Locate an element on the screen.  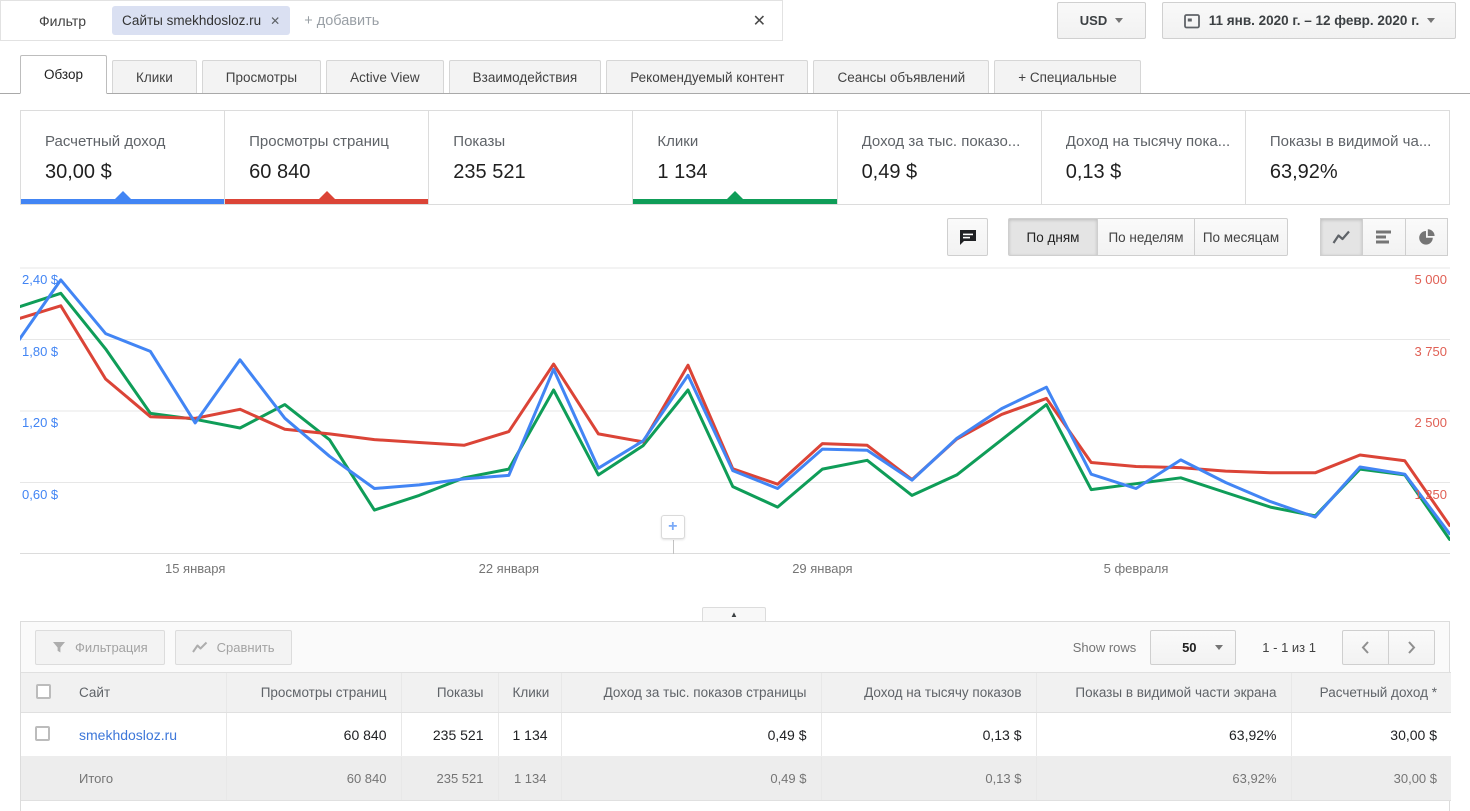
tab-views: Просмотры is located at coordinates (261, 76).